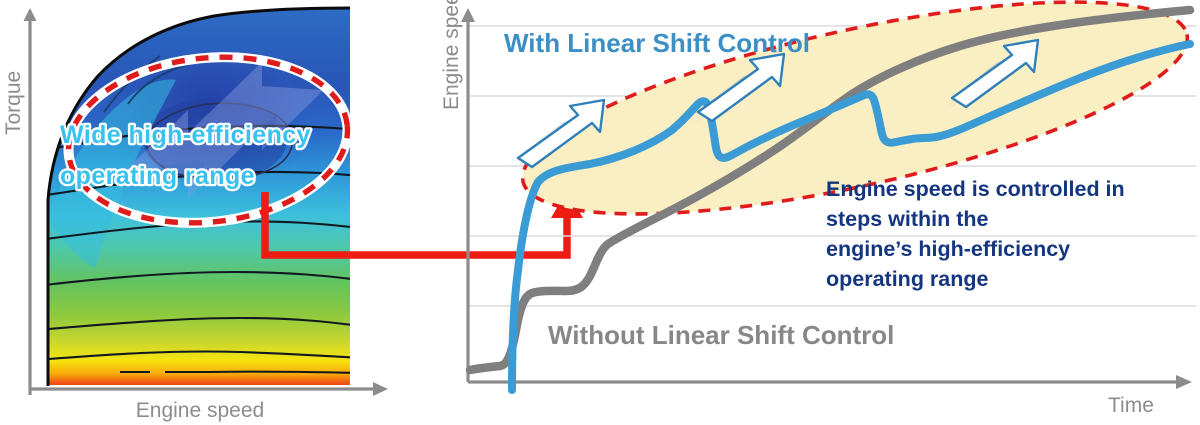  What do you see at coordinates (907, 219) in the screenshot?
I see `annotation-line-2: steps within the` at bounding box center [907, 219].